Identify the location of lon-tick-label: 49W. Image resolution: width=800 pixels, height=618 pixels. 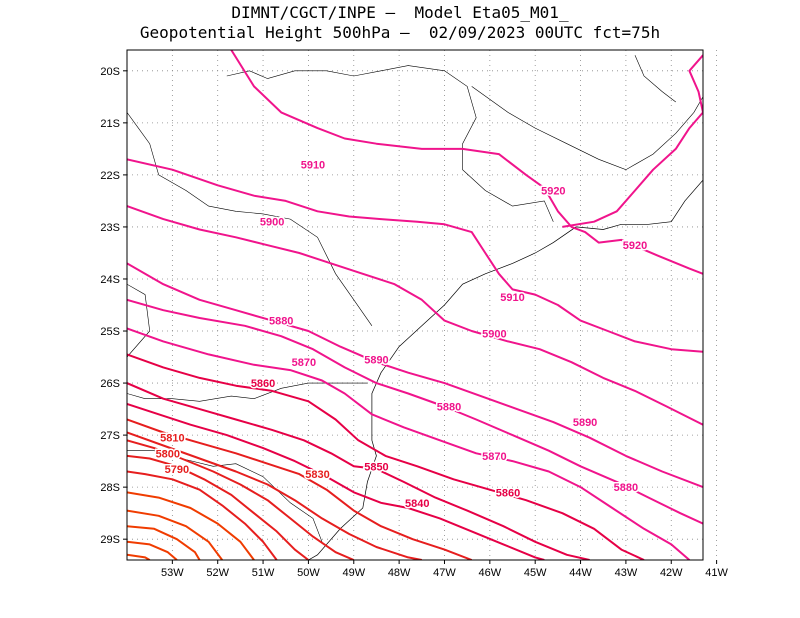
(353, 573).